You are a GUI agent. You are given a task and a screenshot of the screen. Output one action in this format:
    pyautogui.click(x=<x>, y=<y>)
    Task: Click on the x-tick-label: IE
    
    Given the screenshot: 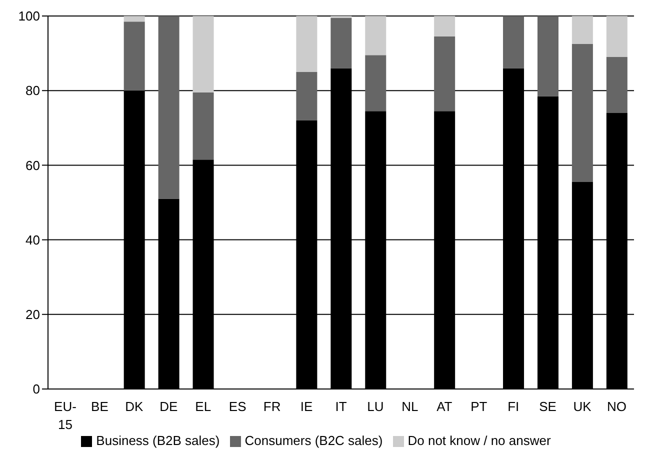 What is the action you would take?
    pyautogui.click(x=306, y=406)
    